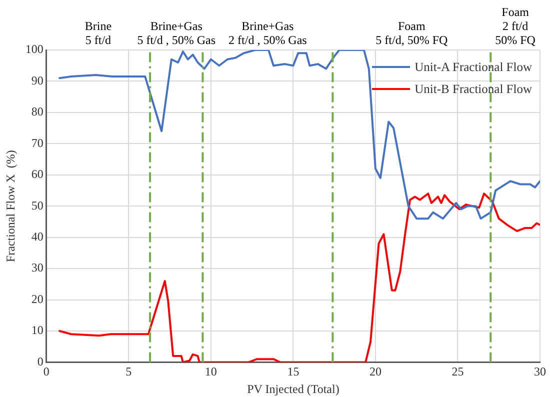 Image resolution: width=550 pixels, height=397 pixels. Describe the element at coordinates (37, 330) in the screenshot. I see `y-tick-label: 10` at that location.